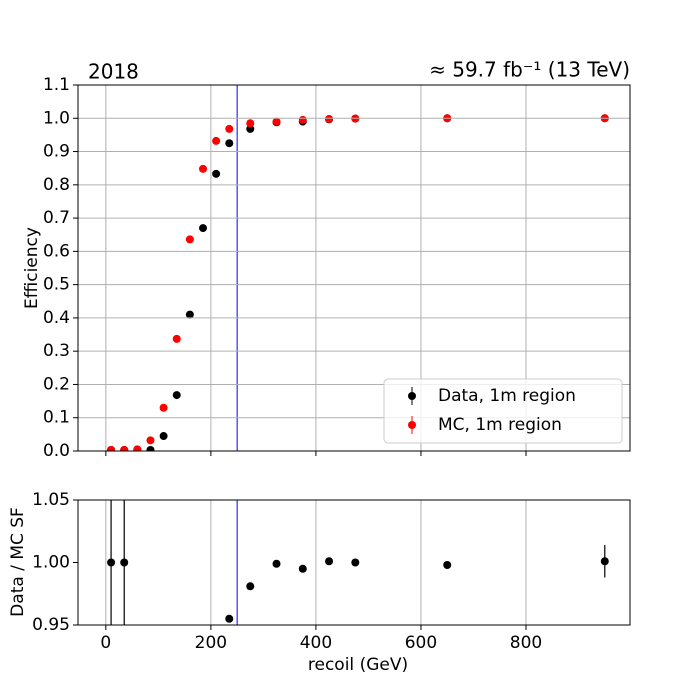 The image size is (700, 700). What do you see at coordinates (56, 418) in the screenshot?
I see `y-tick-label: 0.1` at bounding box center [56, 418].